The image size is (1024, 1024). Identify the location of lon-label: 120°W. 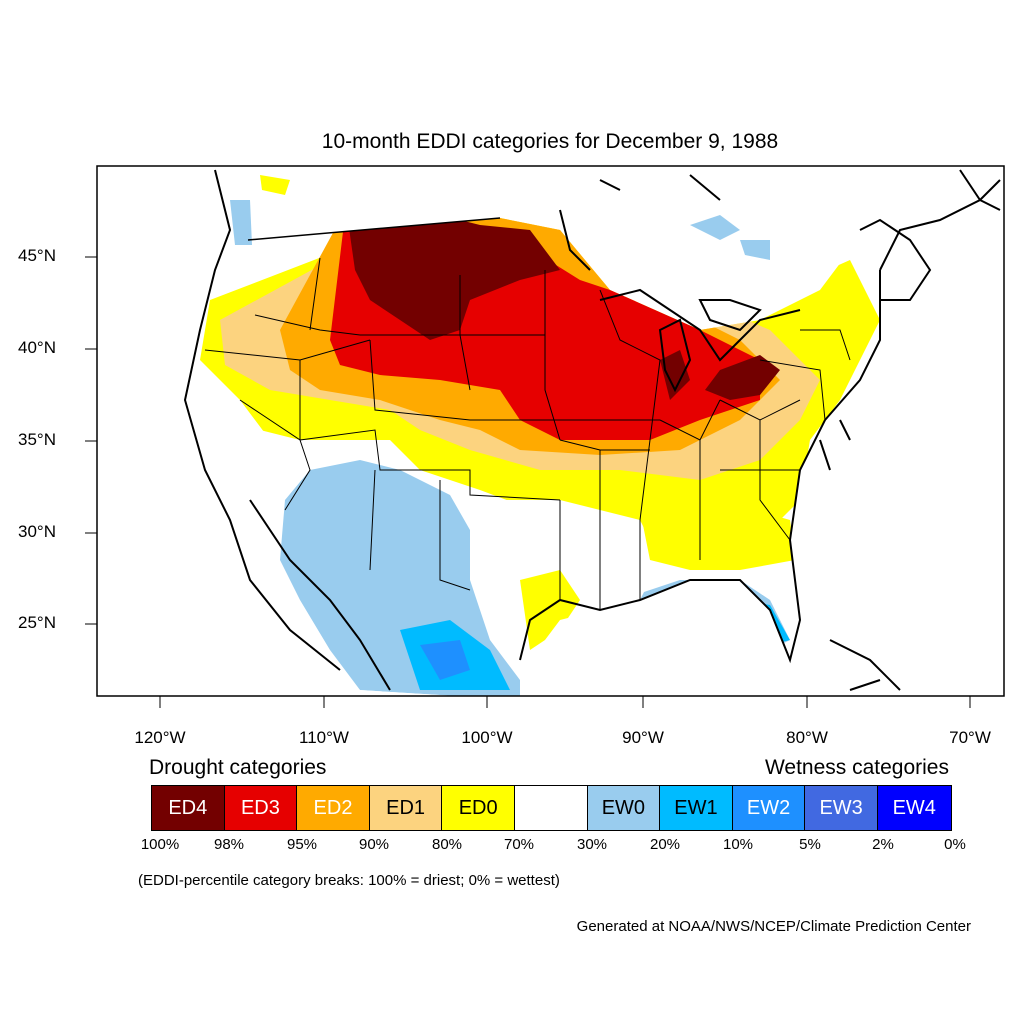
(160, 737).